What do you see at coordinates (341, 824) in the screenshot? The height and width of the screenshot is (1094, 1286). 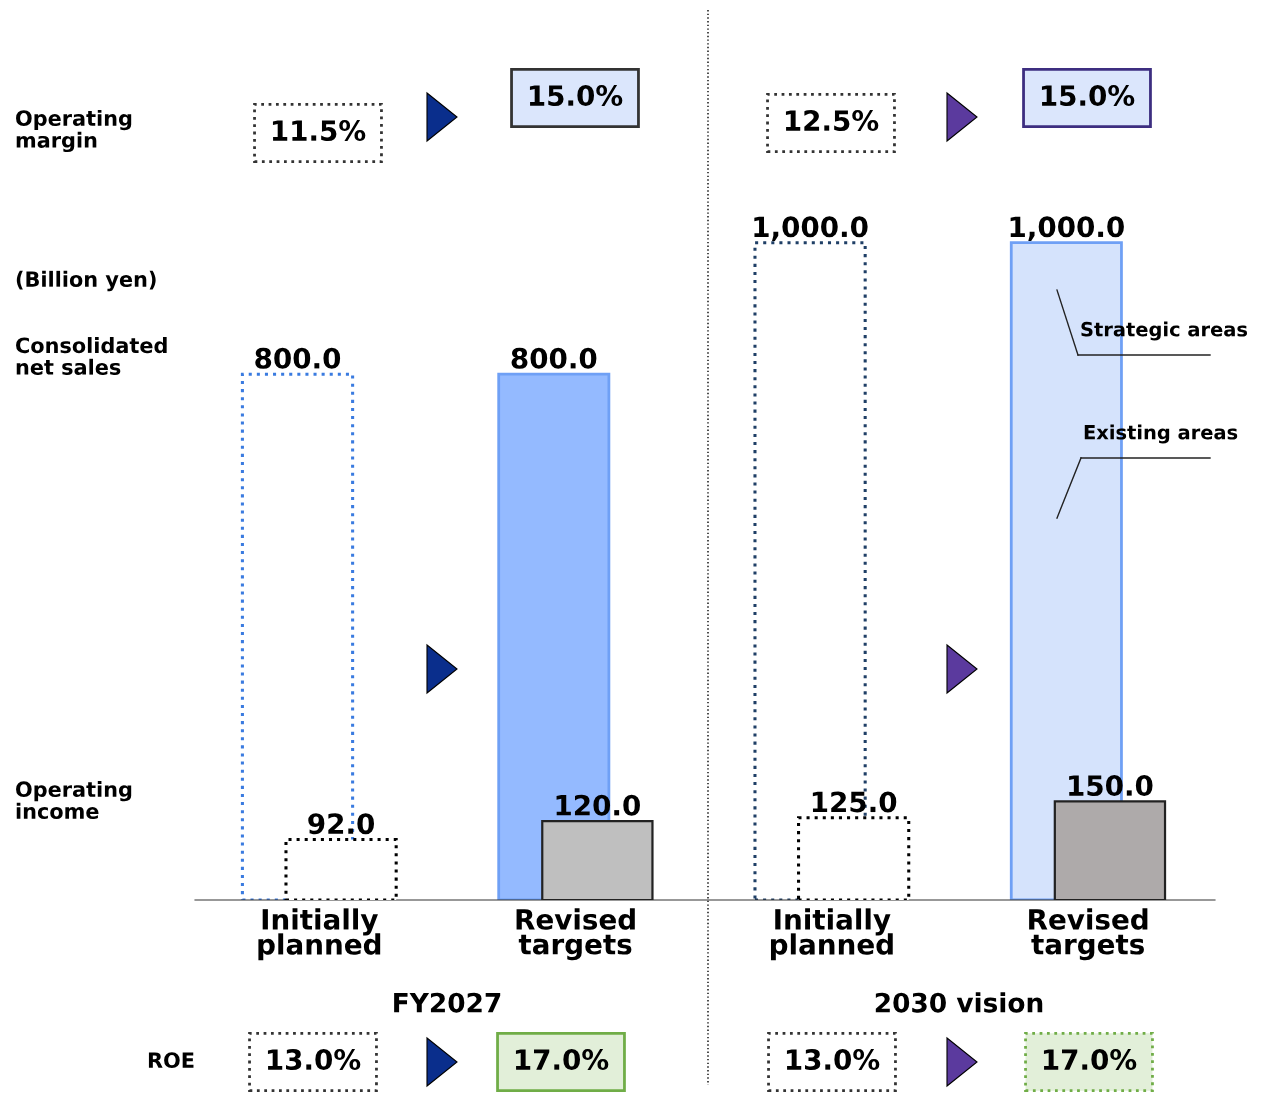 I see `data-label: 92.0` at bounding box center [341, 824].